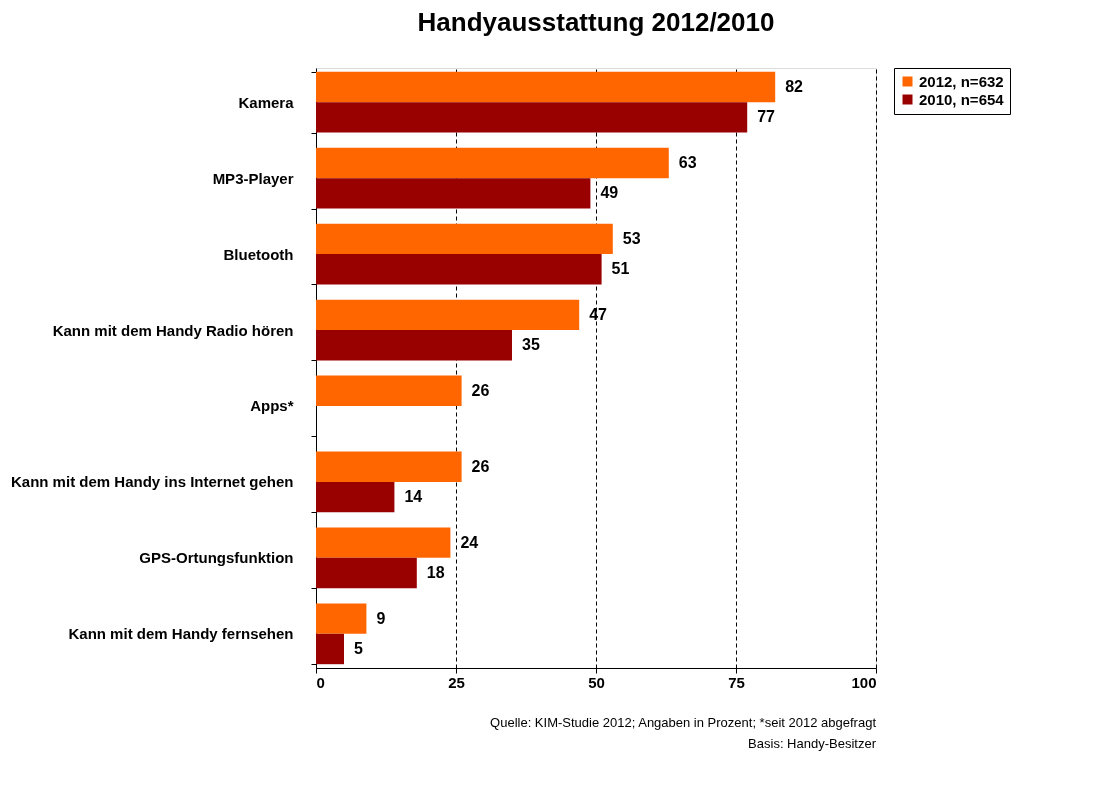 The width and height of the screenshot is (1105, 800). What do you see at coordinates (609, 193) in the screenshot?
I see `data-label: 49` at bounding box center [609, 193].